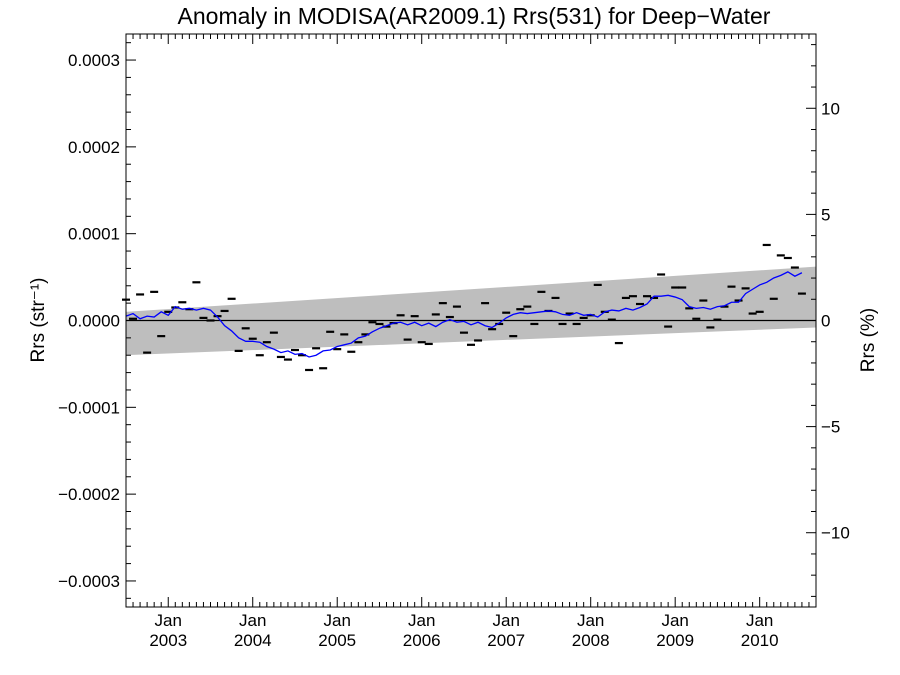 The image size is (900, 675). I want to click on x-tick-year-label: 2007, so click(506, 640).